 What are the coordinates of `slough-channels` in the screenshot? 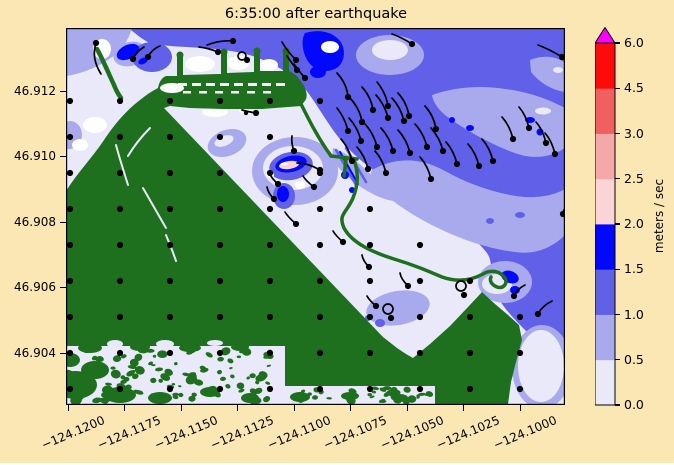 It's located at (146, 194).